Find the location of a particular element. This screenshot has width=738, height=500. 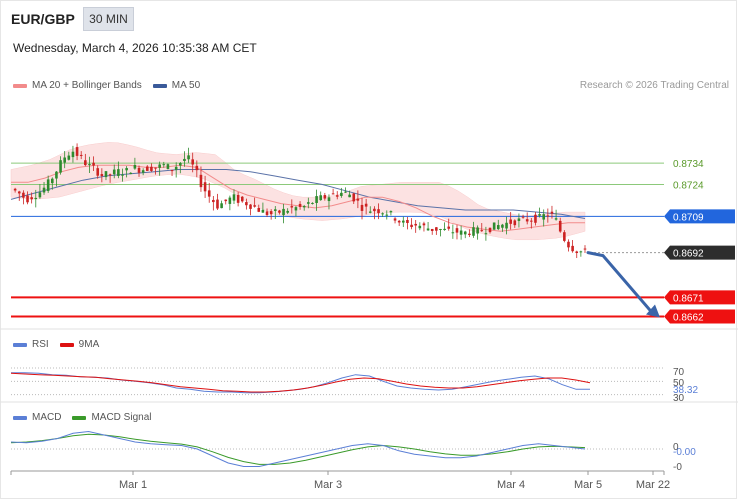

symbol-title: EUR/GBP is located at coordinates (43, 19).